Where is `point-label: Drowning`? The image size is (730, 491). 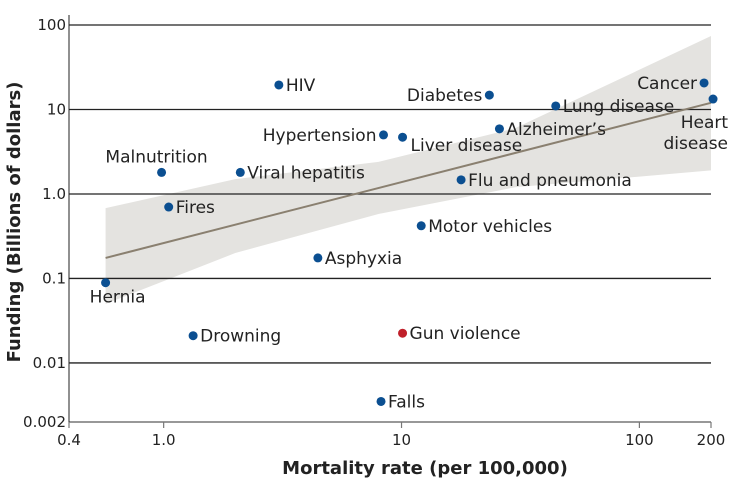 point-label: Drowning is located at coordinates (240, 337).